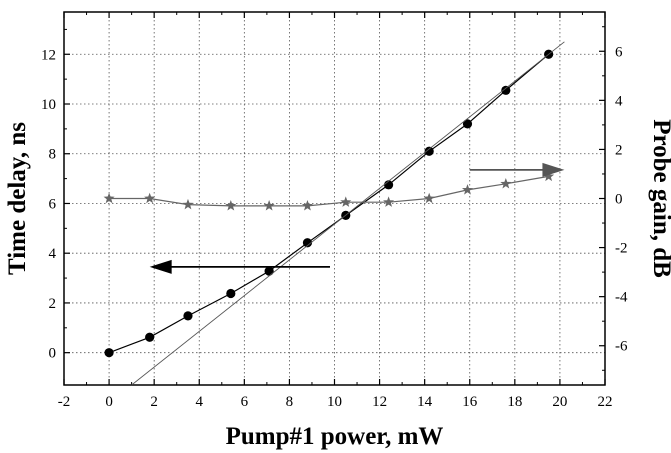 The width and height of the screenshot is (671, 453). I want to click on y2-tick-label: -4, so click(621, 298).